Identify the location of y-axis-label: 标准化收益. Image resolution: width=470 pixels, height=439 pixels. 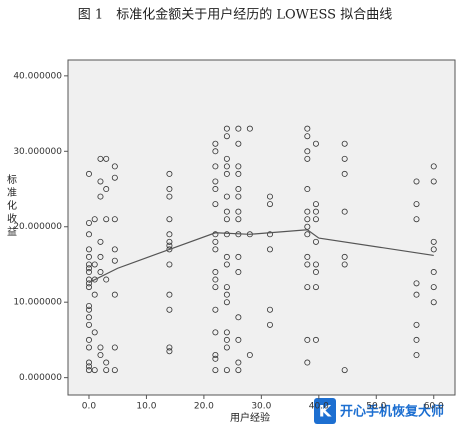
(12, 206).